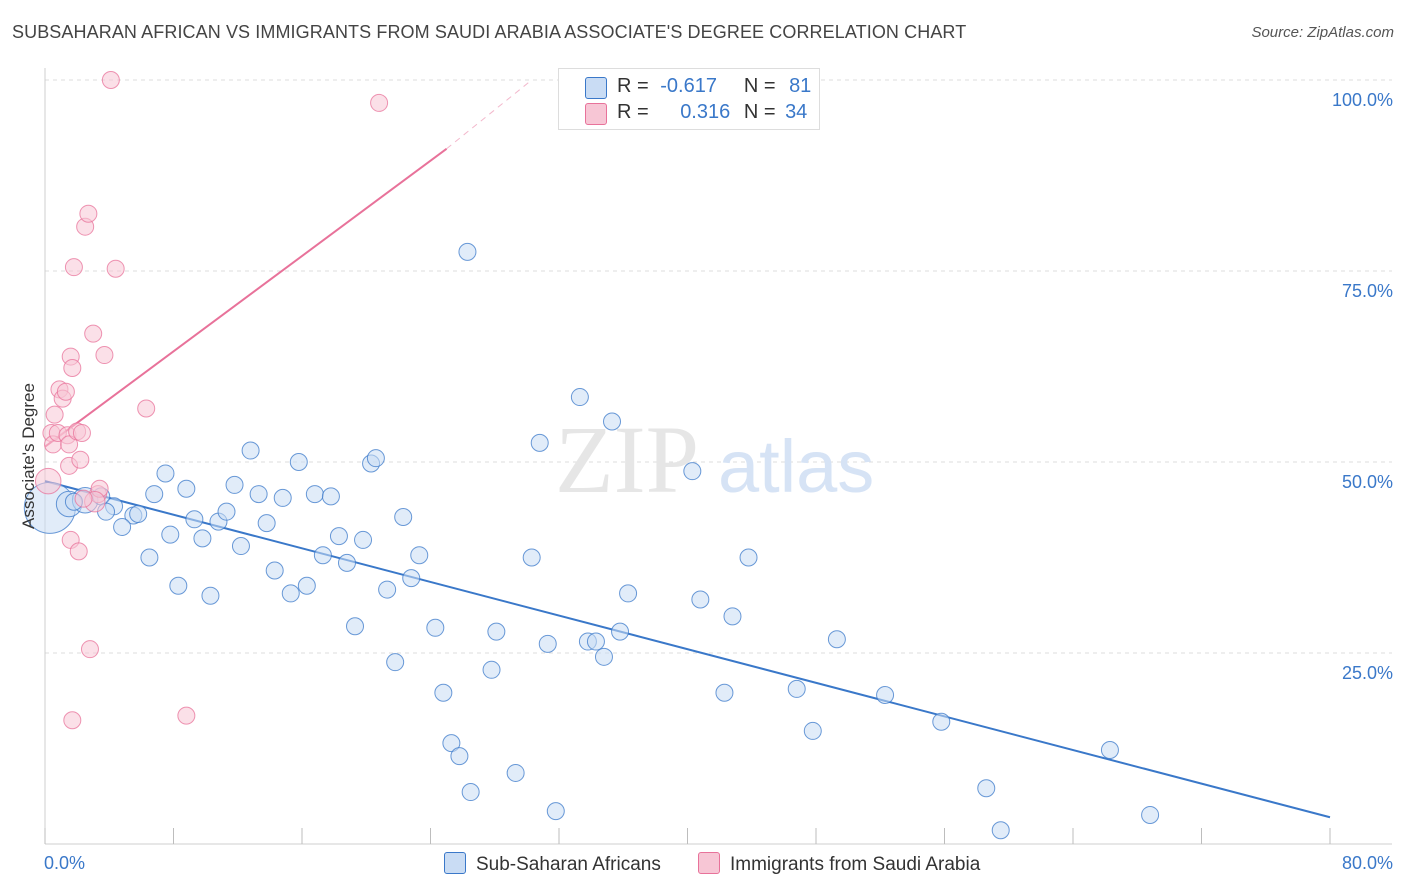 The height and width of the screenshot is (892, 1406). Describe the element at coordinates (1362, 100) in the screenshot. I see `y-tick-label: 100.0%` at that location.